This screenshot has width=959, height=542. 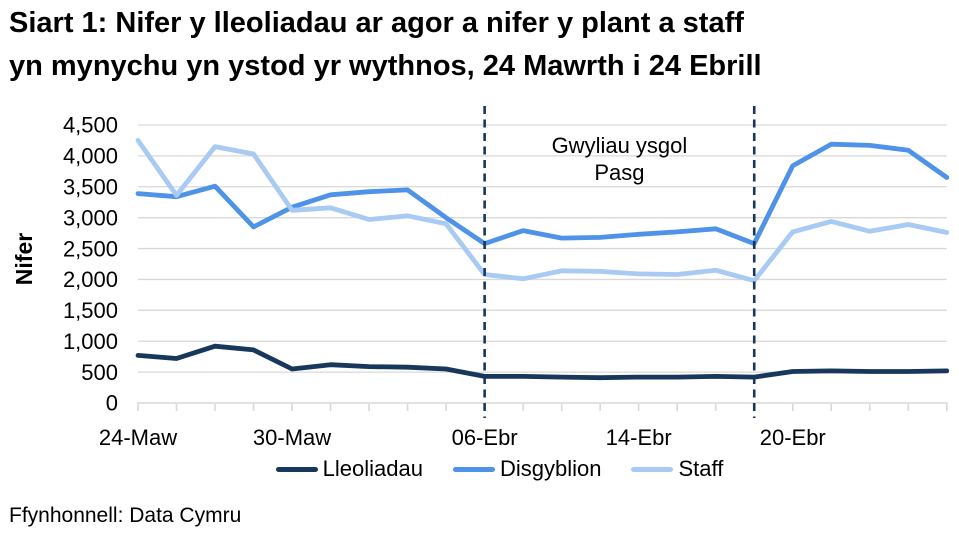 I want to click on annotation-line: Pasg, so click(x=619, y=172).